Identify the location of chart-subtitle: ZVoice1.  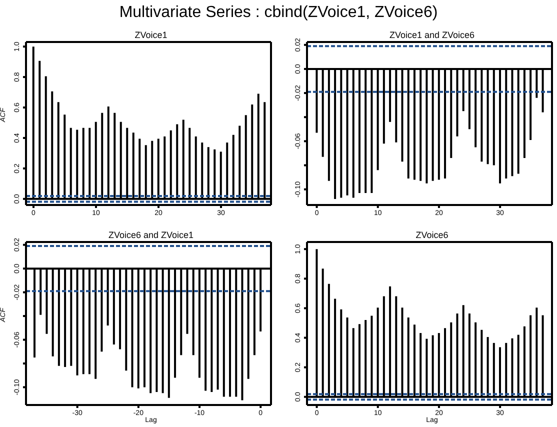
(151, 35).